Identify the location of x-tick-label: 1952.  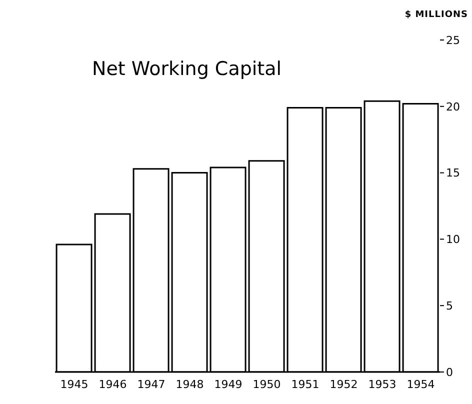
(344, 384).